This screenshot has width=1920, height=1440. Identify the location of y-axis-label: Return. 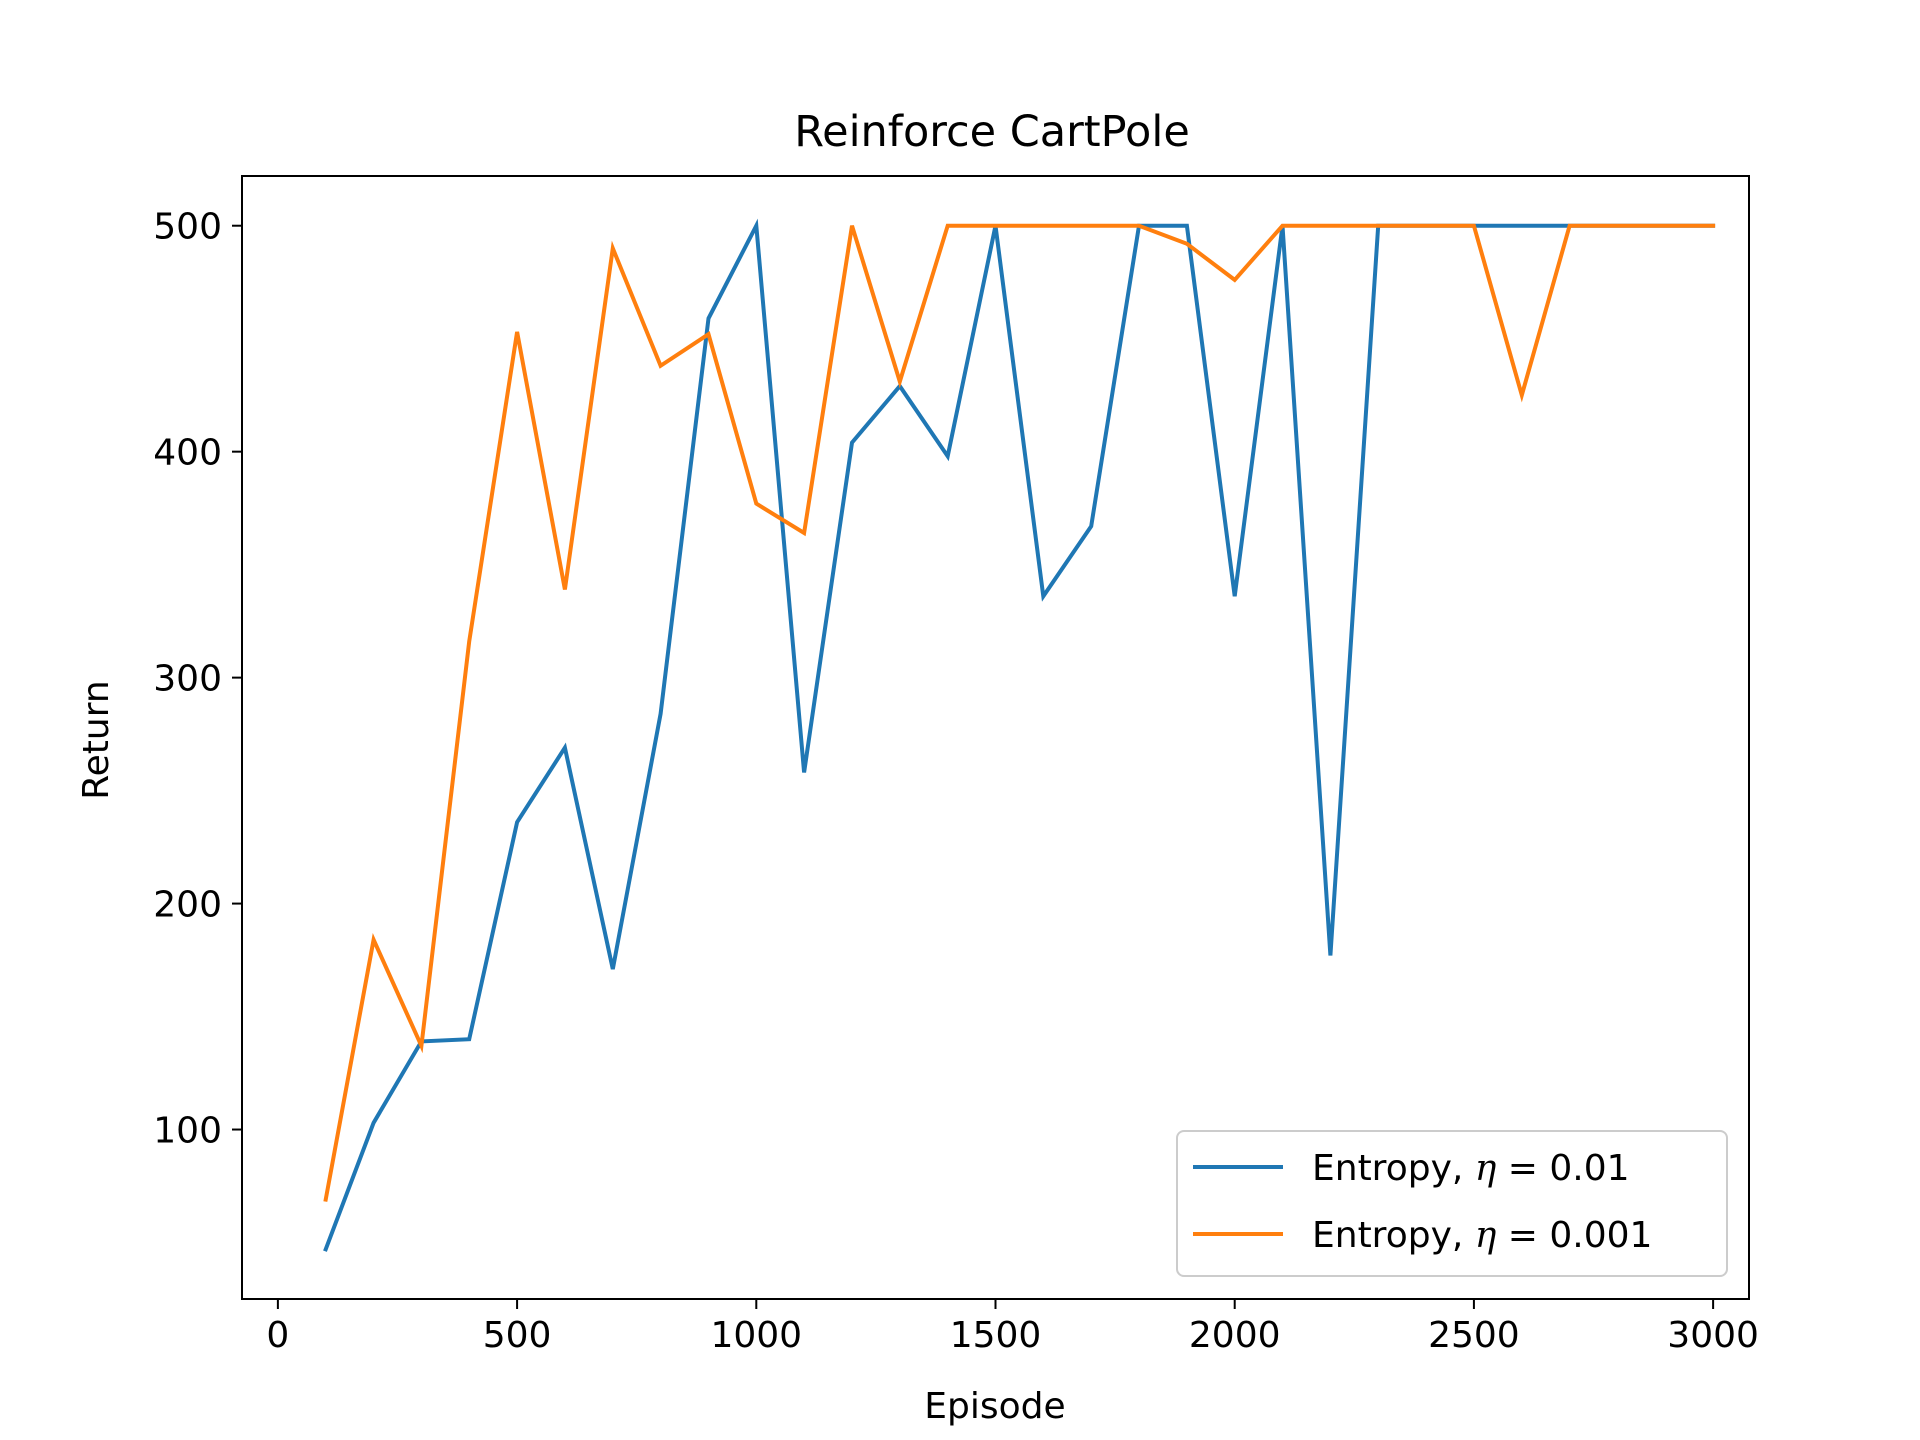
(96, 739).